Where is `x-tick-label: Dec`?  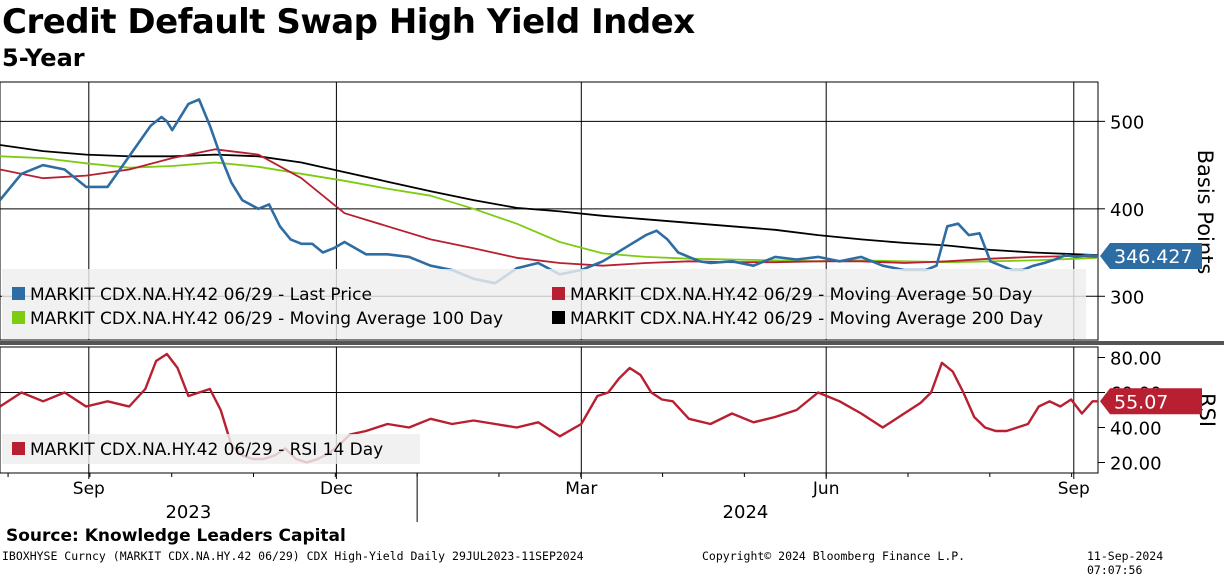
x-tick-label: Dec is located at coordinates (336, 489).